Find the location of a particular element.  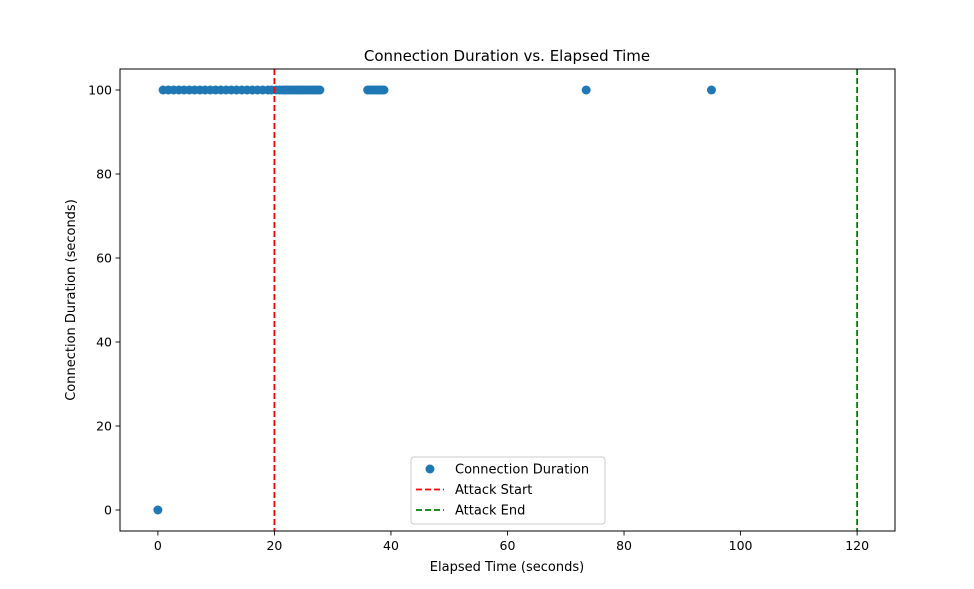

legend-marker-connection-duration is located at coordinates (430, 469).